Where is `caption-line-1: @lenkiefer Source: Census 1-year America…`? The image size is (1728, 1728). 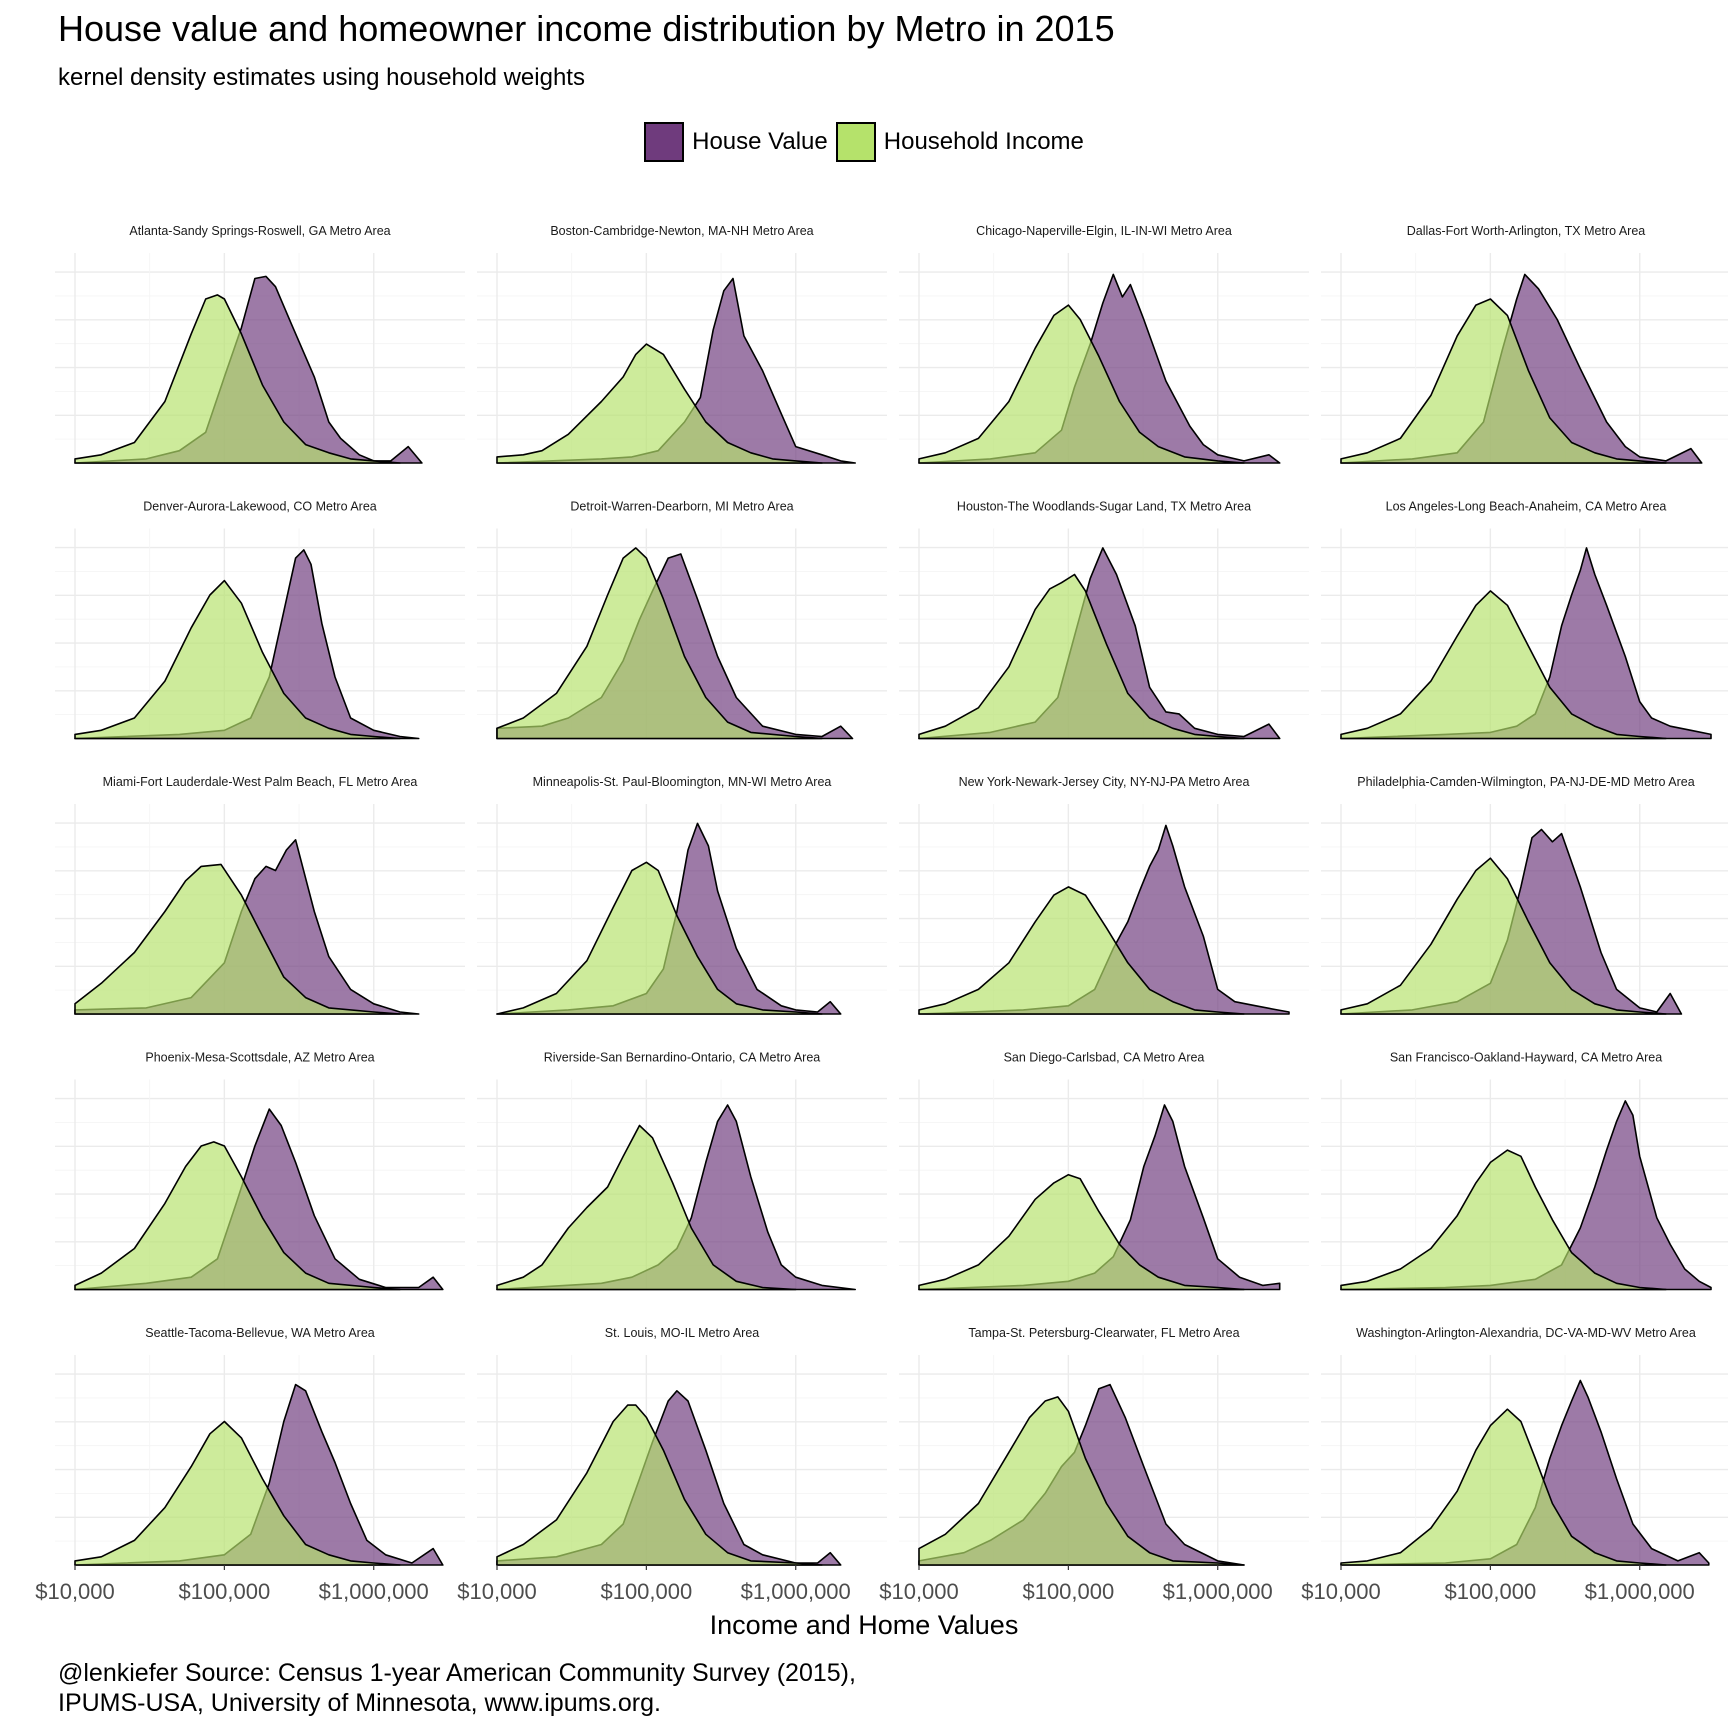
caption-line-1: @lenkiefer Source: Census 1-year America… is located at coordinates (457, 1673).